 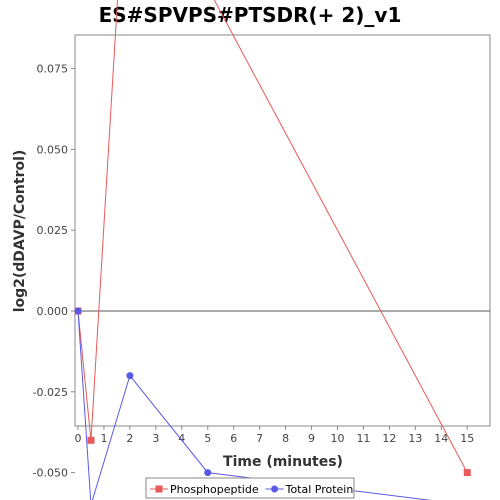 What do you see at coordinates (103, 438) in the screenshot?
I see `x-tick-label: 1` at bounding box center [103, 438].